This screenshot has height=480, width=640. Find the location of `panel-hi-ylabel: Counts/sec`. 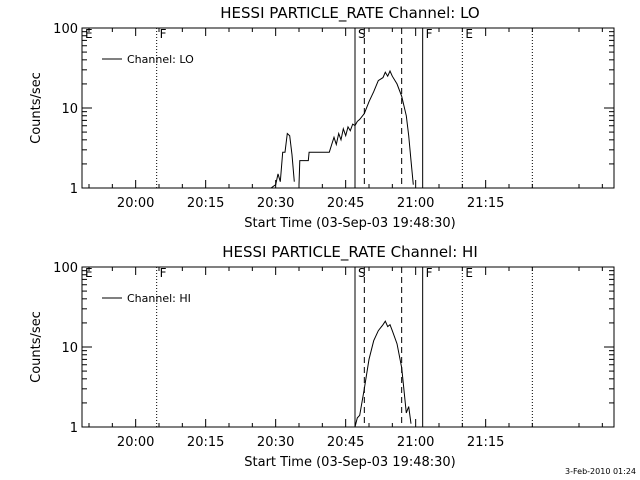

panel-hi-ylabel: Counts/sec is located at coordinates (36, 347).